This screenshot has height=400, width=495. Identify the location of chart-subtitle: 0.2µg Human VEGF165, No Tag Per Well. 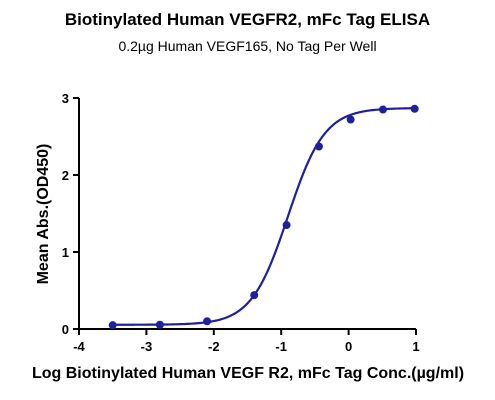
(247, 46).